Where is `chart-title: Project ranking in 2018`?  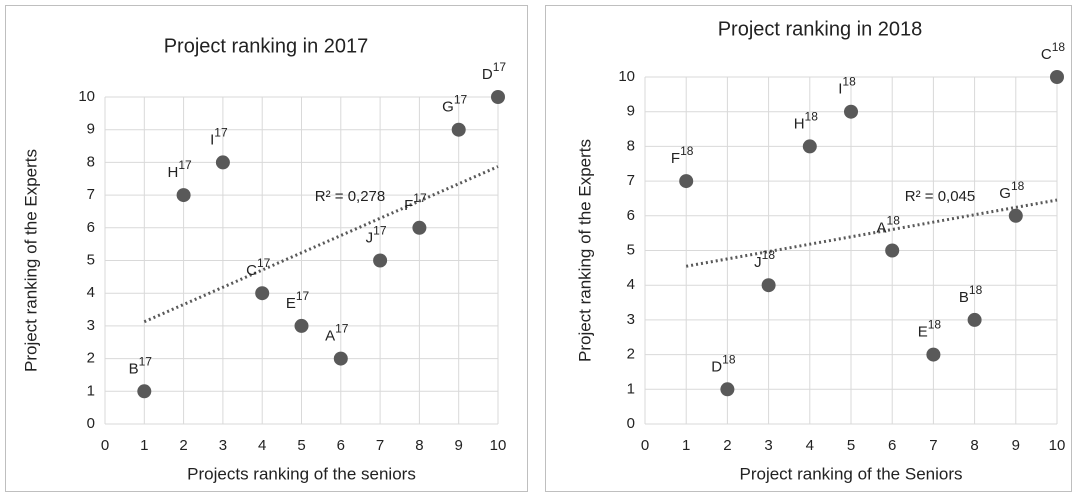 chart-title: Project ranking in 2018 is located at coordinates (820, 29).